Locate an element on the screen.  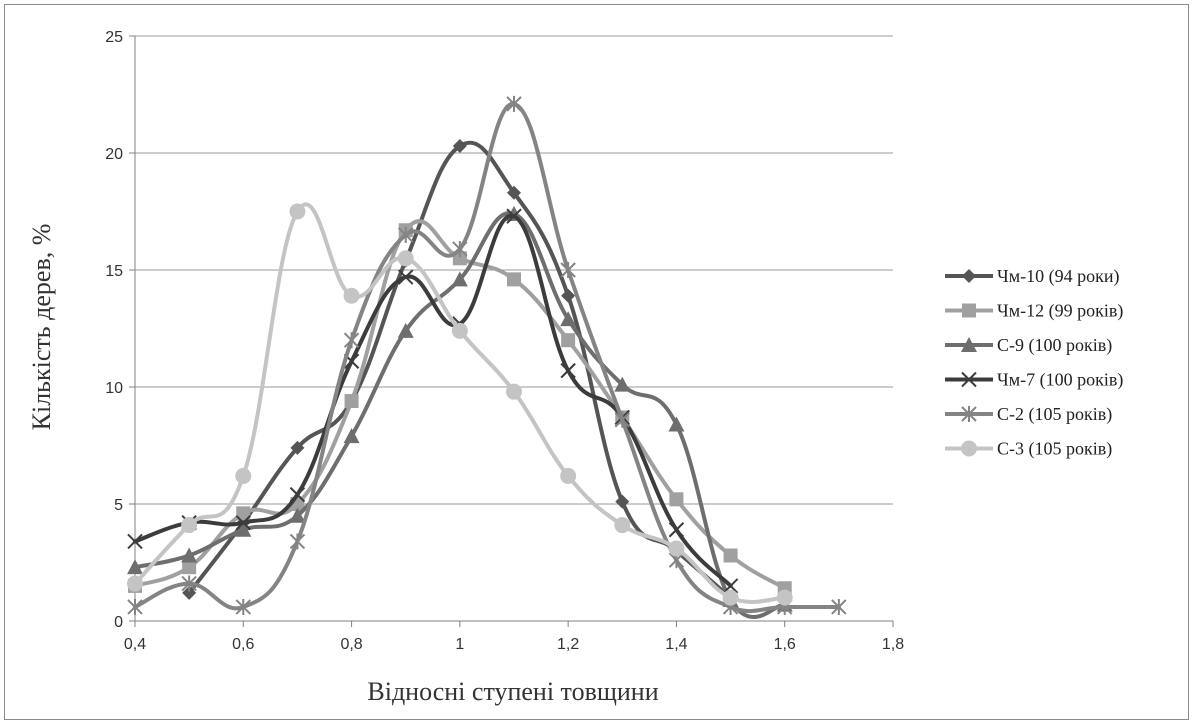
legend-label: С-9 (100 років) is located at coordinates (1054, 345).